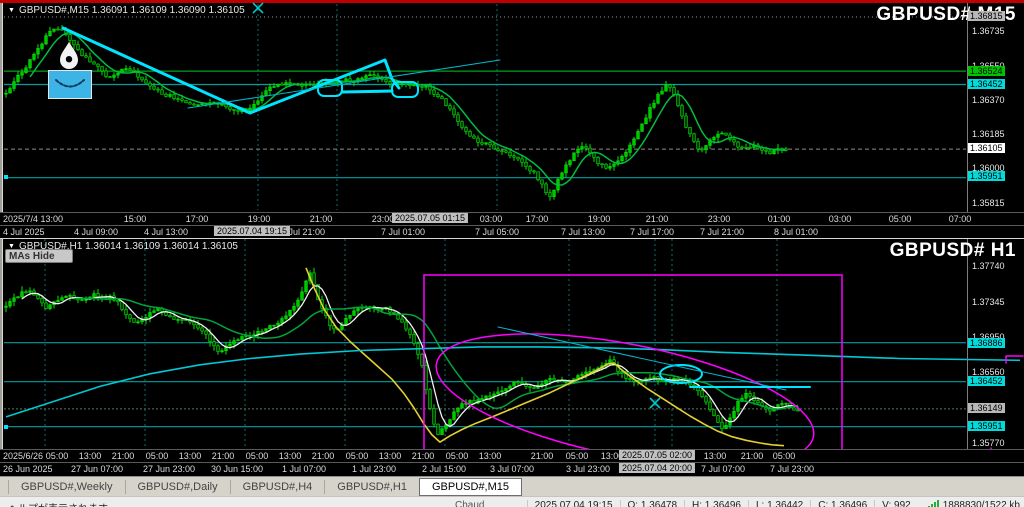 This screenshot has height=507, width=1024. What do you see at coordinates (403, 232) in the screenshot?
I see `time-label: 7 Jul 01:00` at bounding box center [403, 232].